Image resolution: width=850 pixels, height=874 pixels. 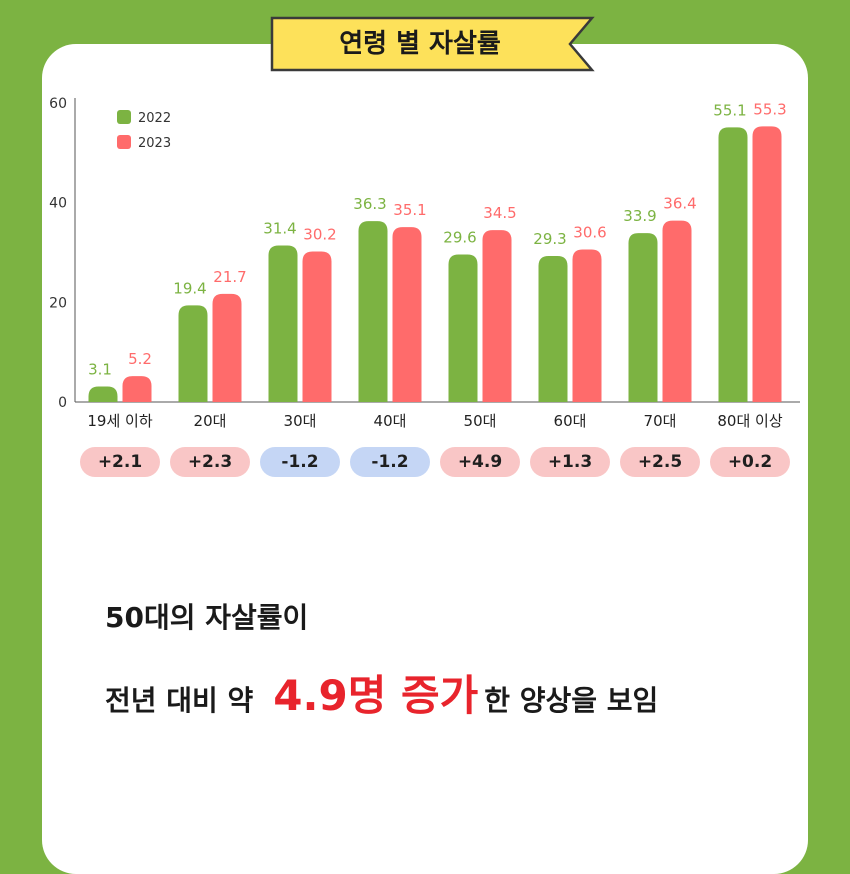 What do you see at coordinates (390, 421) in the screenshot?
I see `x-tick-label: 40대` at bounding box center [390, 421].